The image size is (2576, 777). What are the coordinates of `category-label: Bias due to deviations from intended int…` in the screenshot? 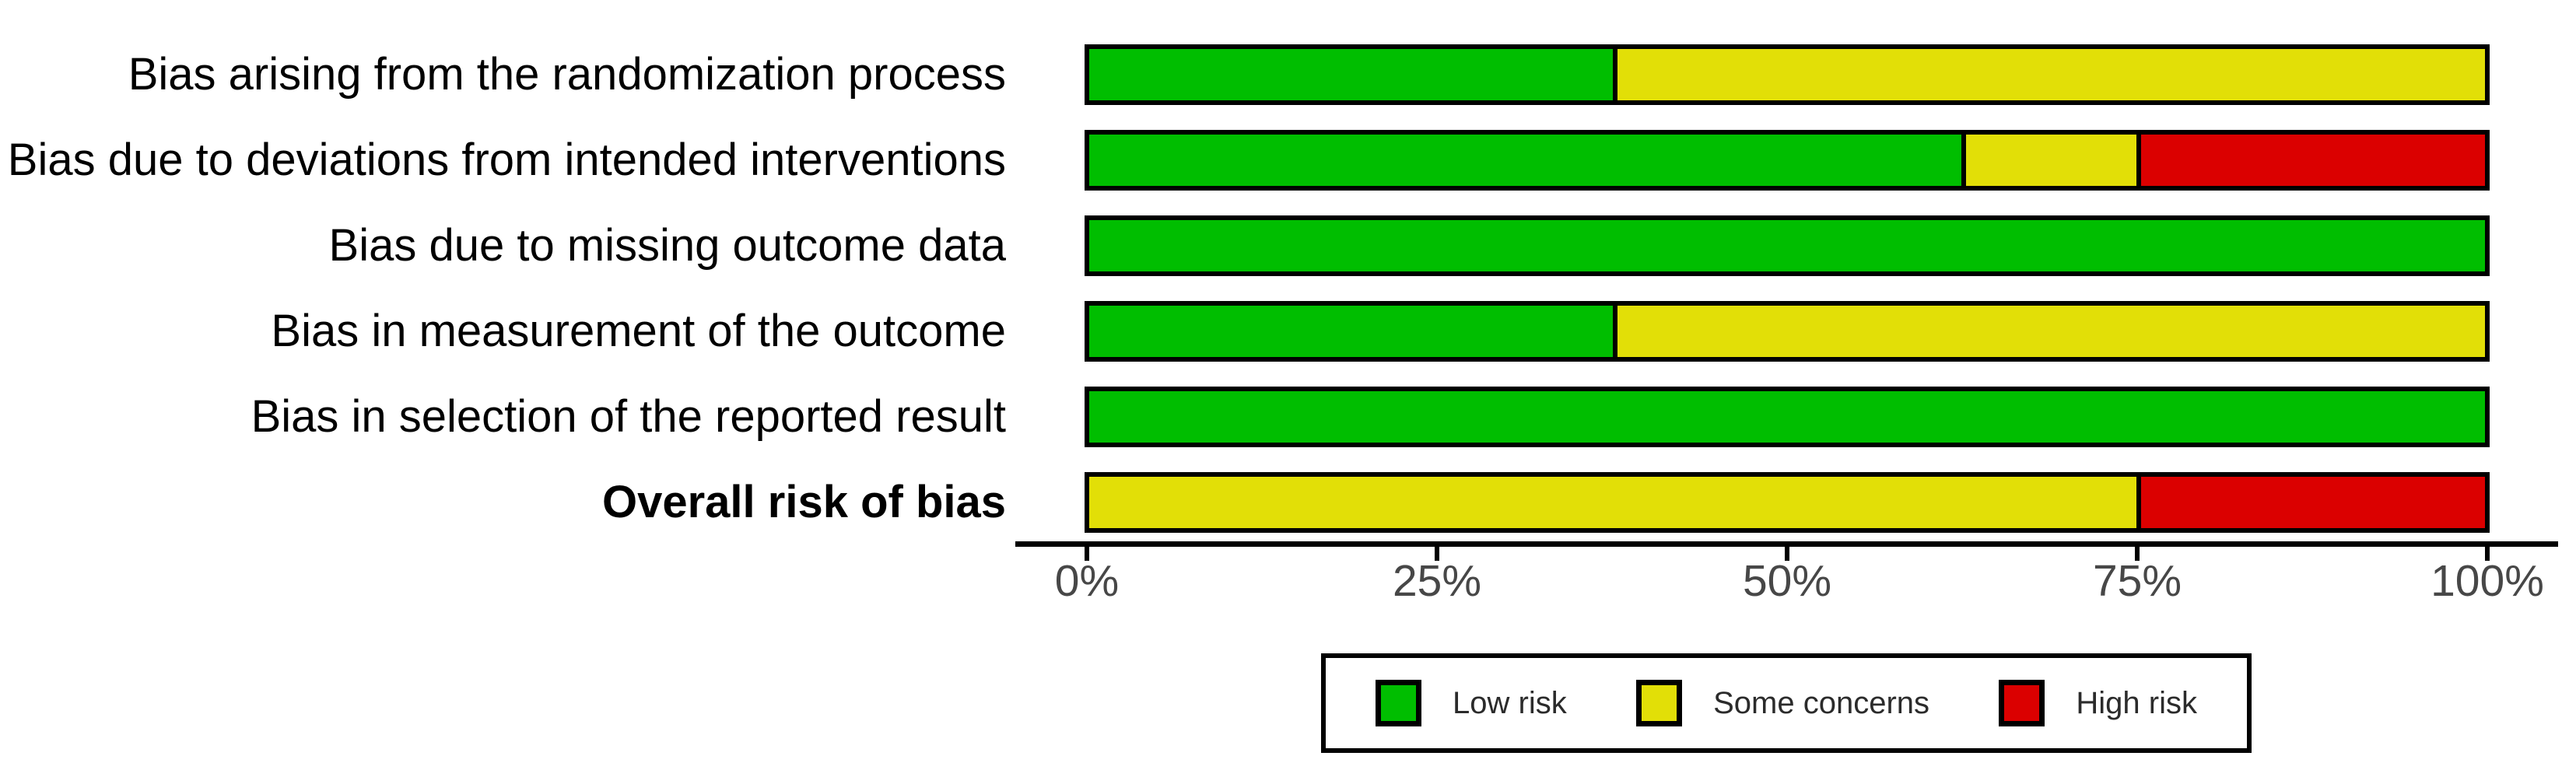 It's located at (506, 160).